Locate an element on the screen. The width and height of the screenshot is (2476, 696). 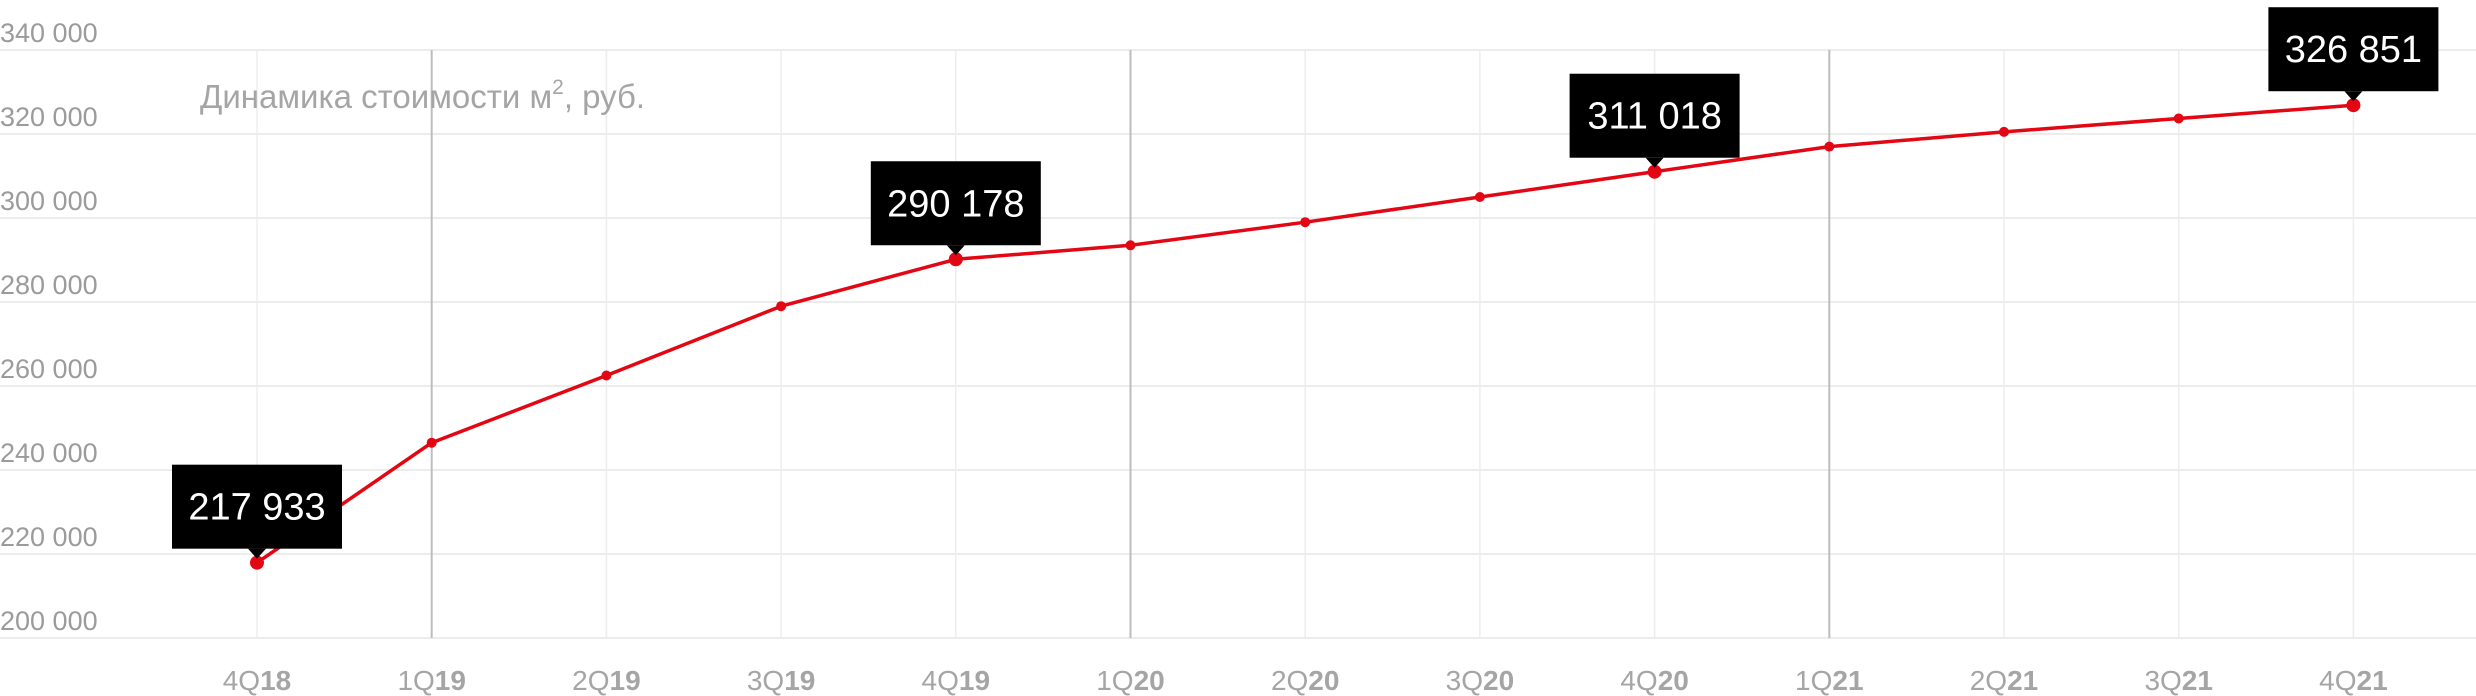
x-tick-label: 4Q20 is located at coordinates (1654, 680).